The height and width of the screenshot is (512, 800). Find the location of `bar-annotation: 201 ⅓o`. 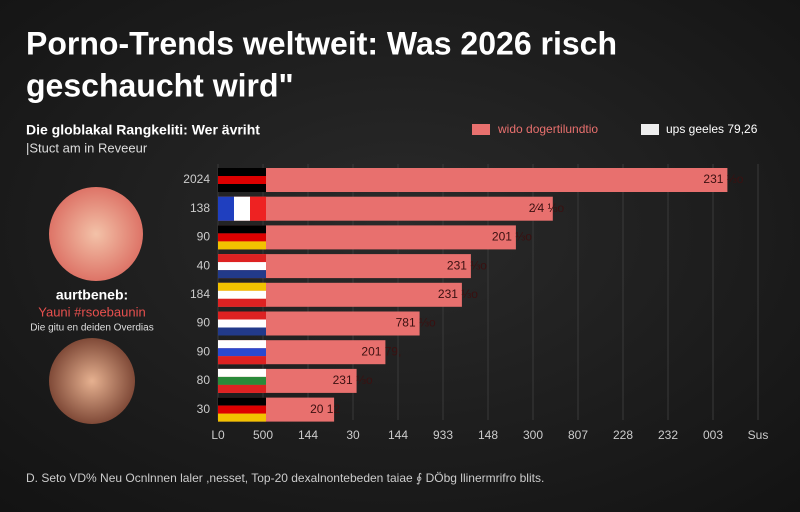

bar-annotation: 201 ⅓o is located at coordinates (512, 237).